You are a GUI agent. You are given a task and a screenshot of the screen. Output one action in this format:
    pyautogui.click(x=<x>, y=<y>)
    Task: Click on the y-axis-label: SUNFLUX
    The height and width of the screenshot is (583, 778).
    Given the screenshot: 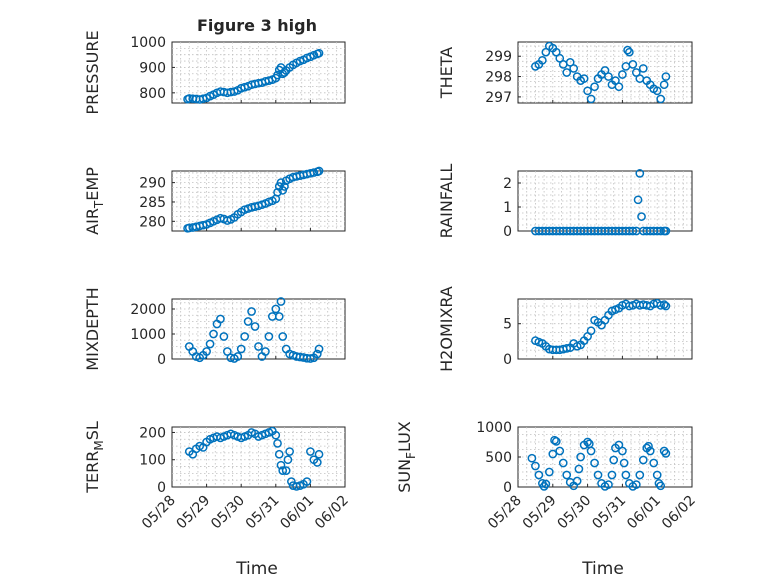 What is the action you would take?
    pyautogui.click(x=406, y=457)
    